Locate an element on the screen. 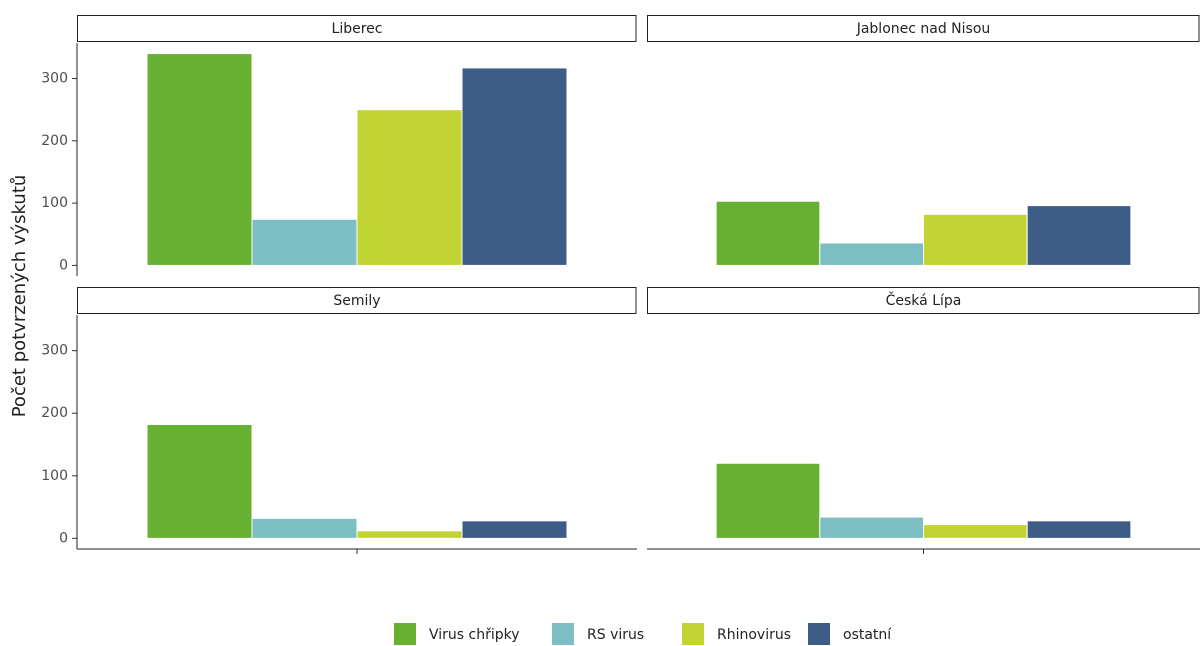  facet-title: Semily is located at coordinates (356, 301).